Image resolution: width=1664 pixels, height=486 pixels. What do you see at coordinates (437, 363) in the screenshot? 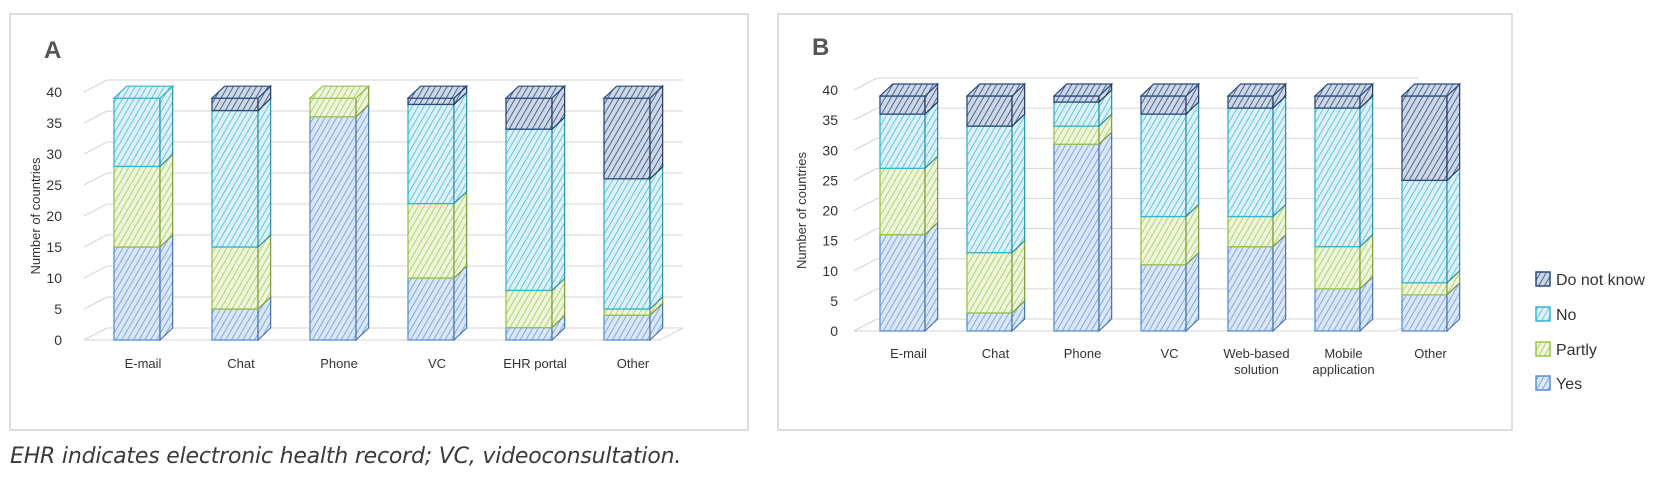
I see `x-tick-label: VC` at bounding box center [437, 363].